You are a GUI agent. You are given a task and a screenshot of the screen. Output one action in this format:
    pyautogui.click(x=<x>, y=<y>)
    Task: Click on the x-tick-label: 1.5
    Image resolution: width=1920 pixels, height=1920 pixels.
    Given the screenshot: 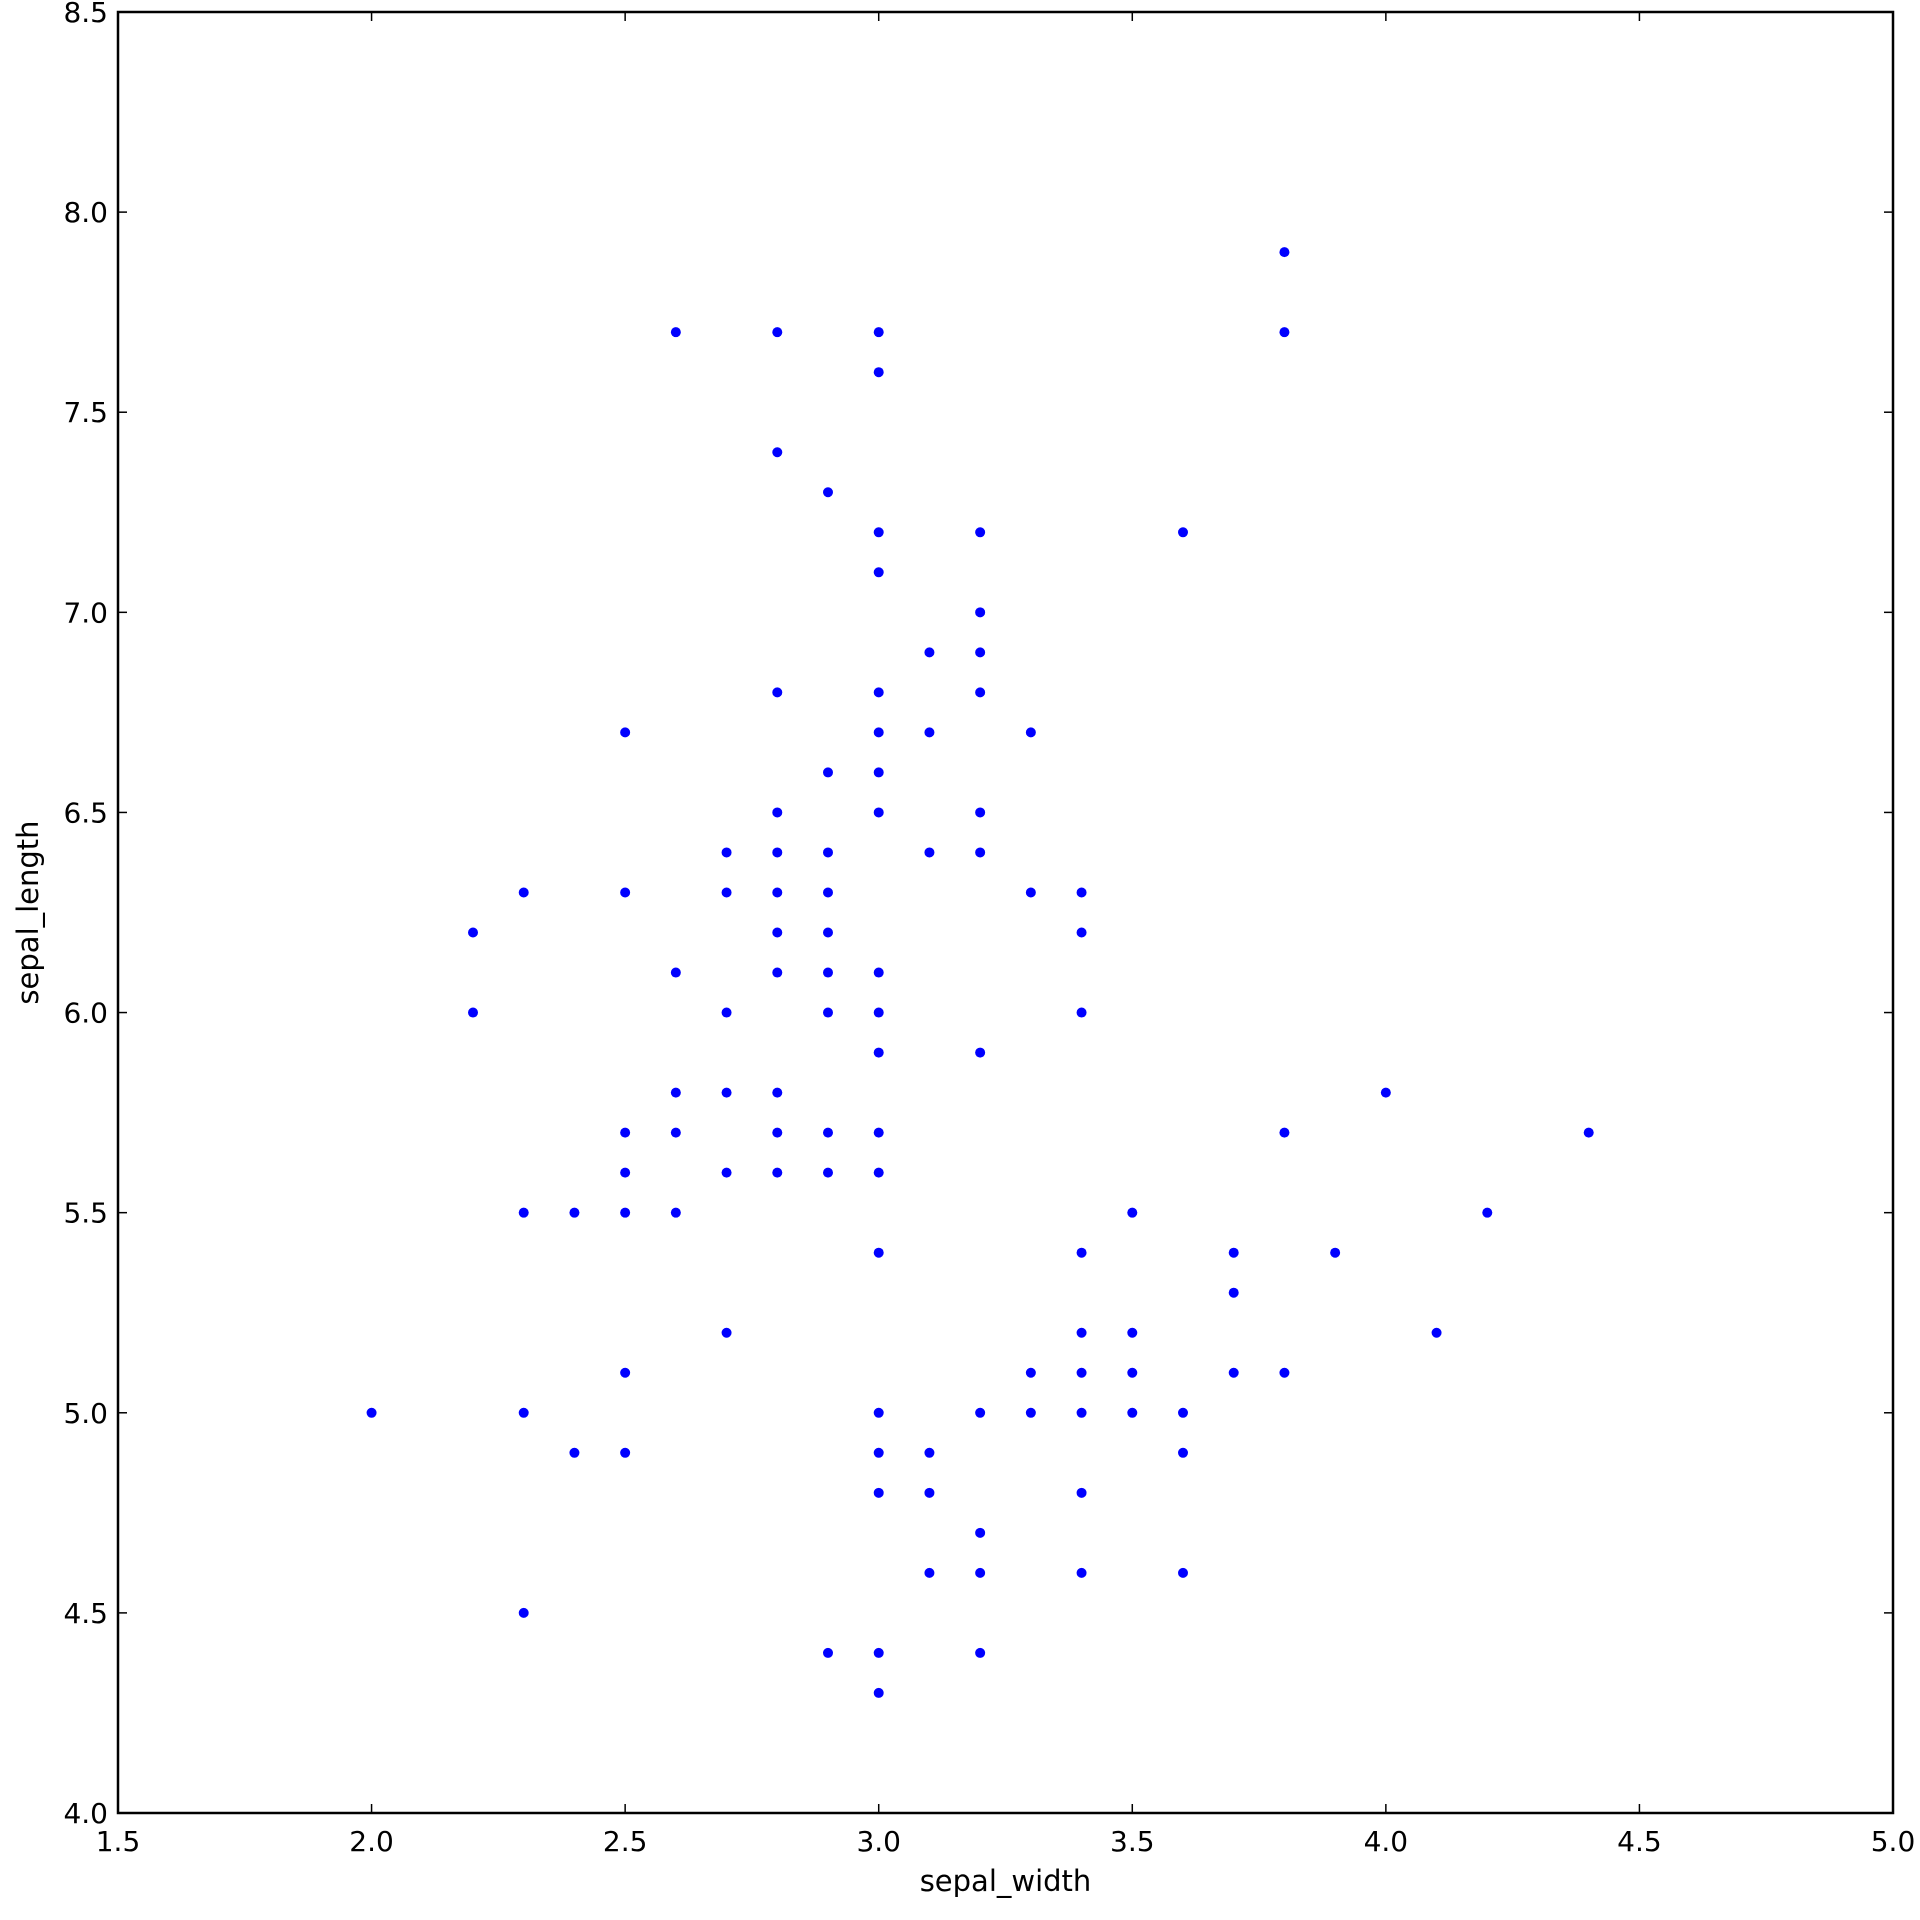 What is the action you would take?
    pyautogui.click(x=118, y=1841)
    